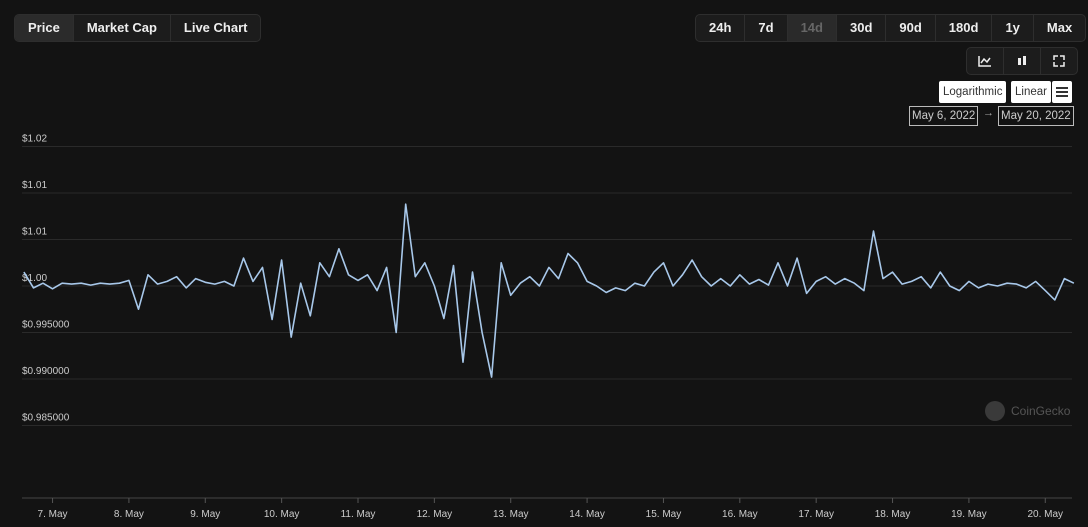 Image resolution: width=1088 pixels, height=527 pixels. I want to click on y-tick-label: $0.990000, so click(46, 371).